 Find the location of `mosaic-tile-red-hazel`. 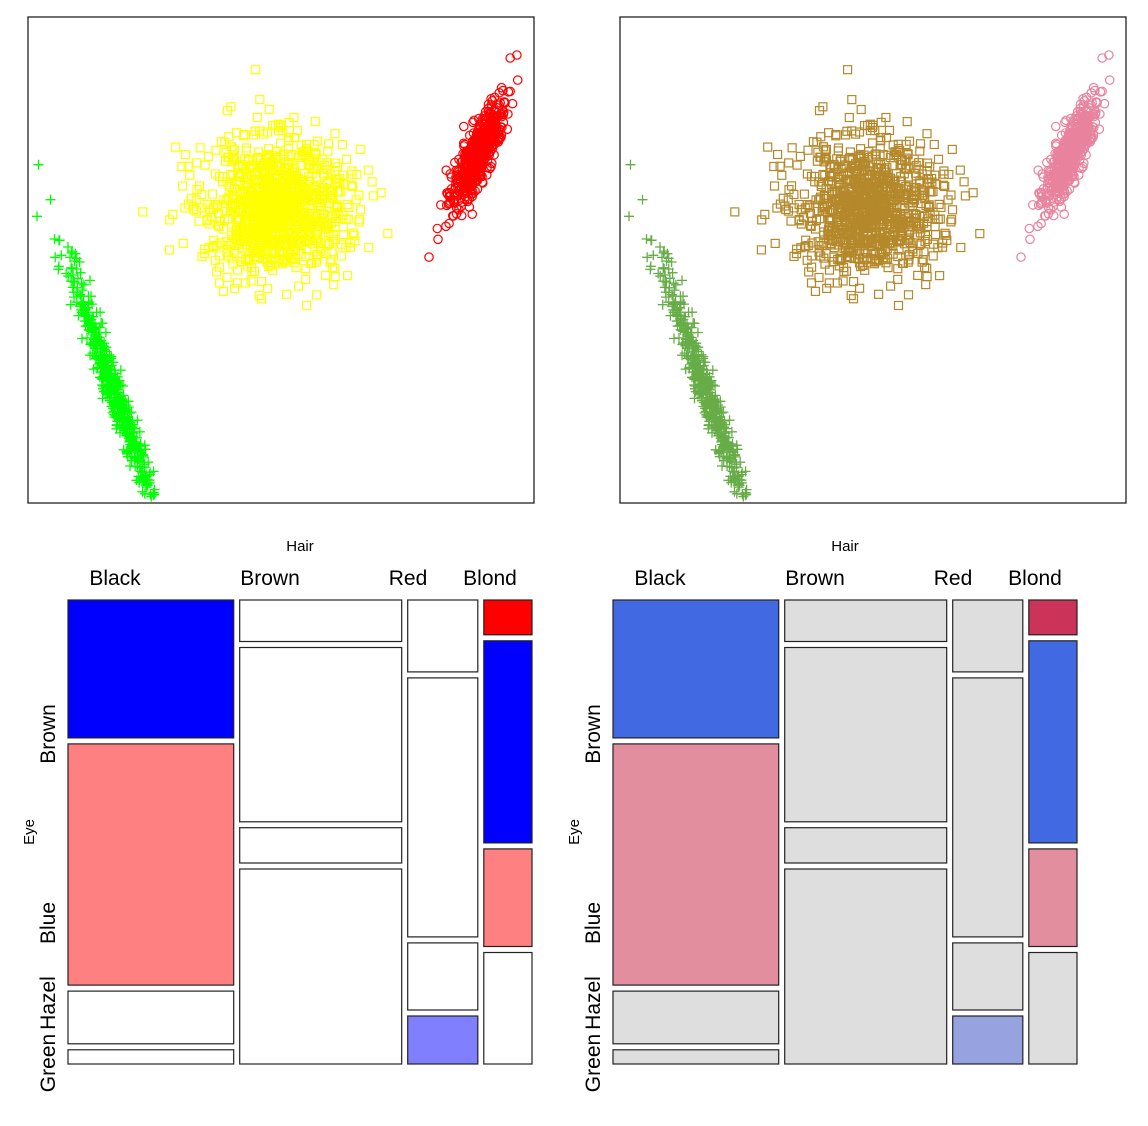

mosaic-tile-red-hazel is located at coordinates (443, 976).